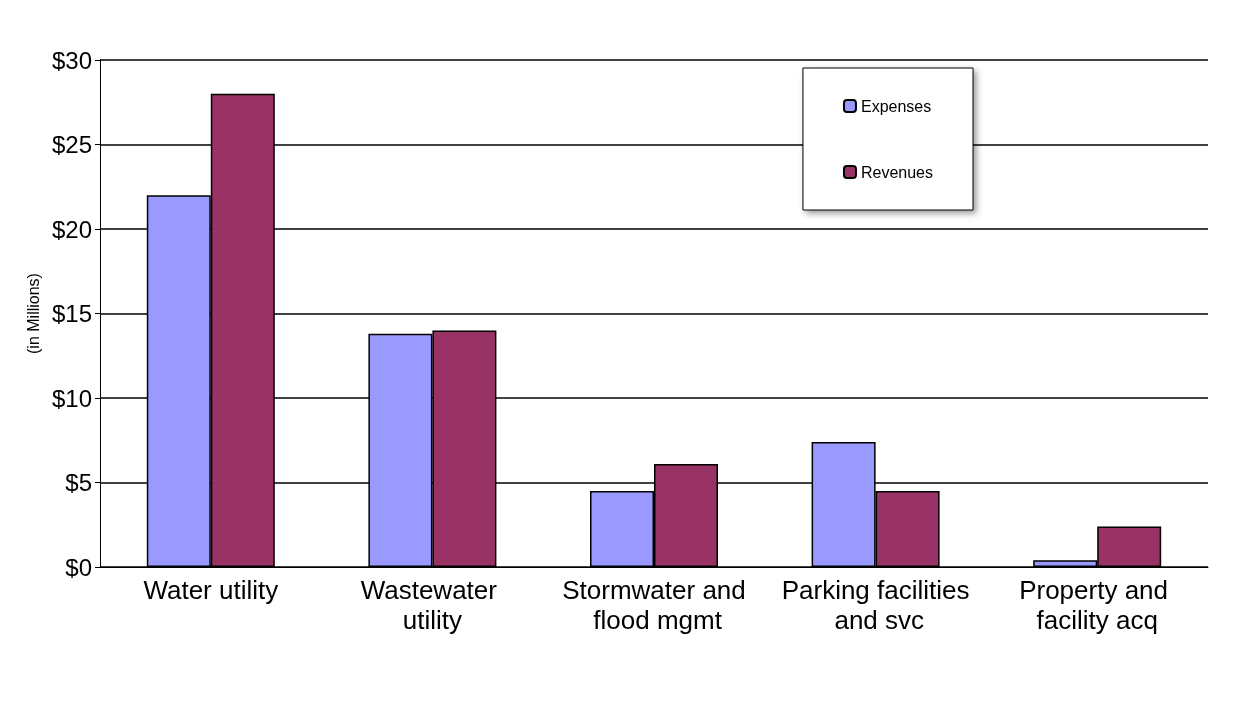  I want to click on y-tick-label: $25, so click(71, 144).